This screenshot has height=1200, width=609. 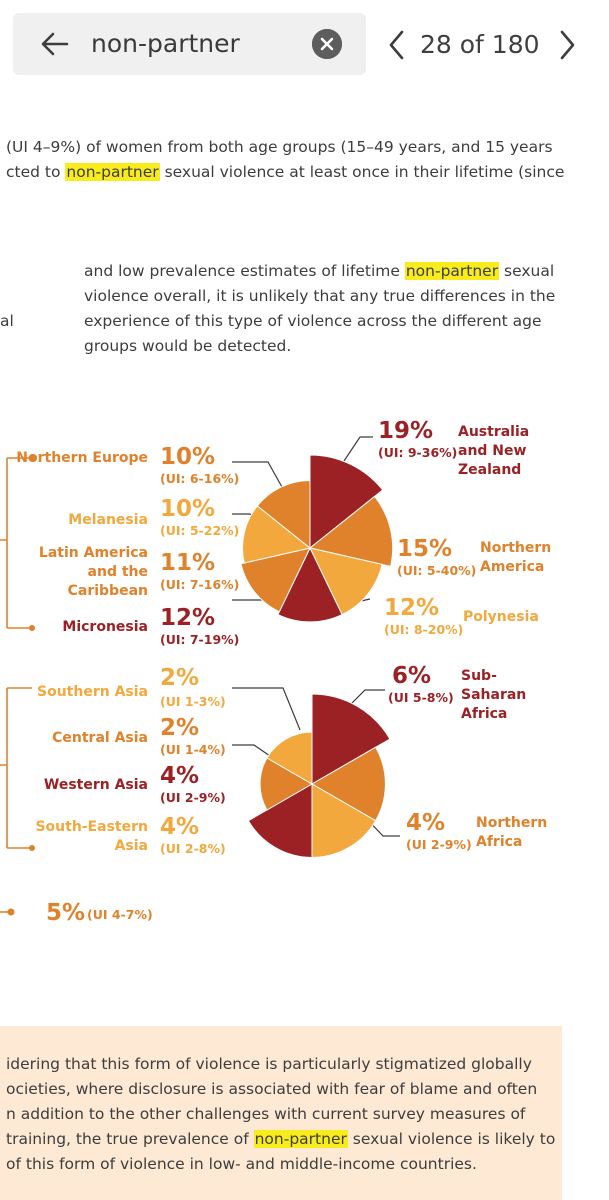 I want to click on ui-polynesia: (UI: 8-20%), so click(x=424, y=629).